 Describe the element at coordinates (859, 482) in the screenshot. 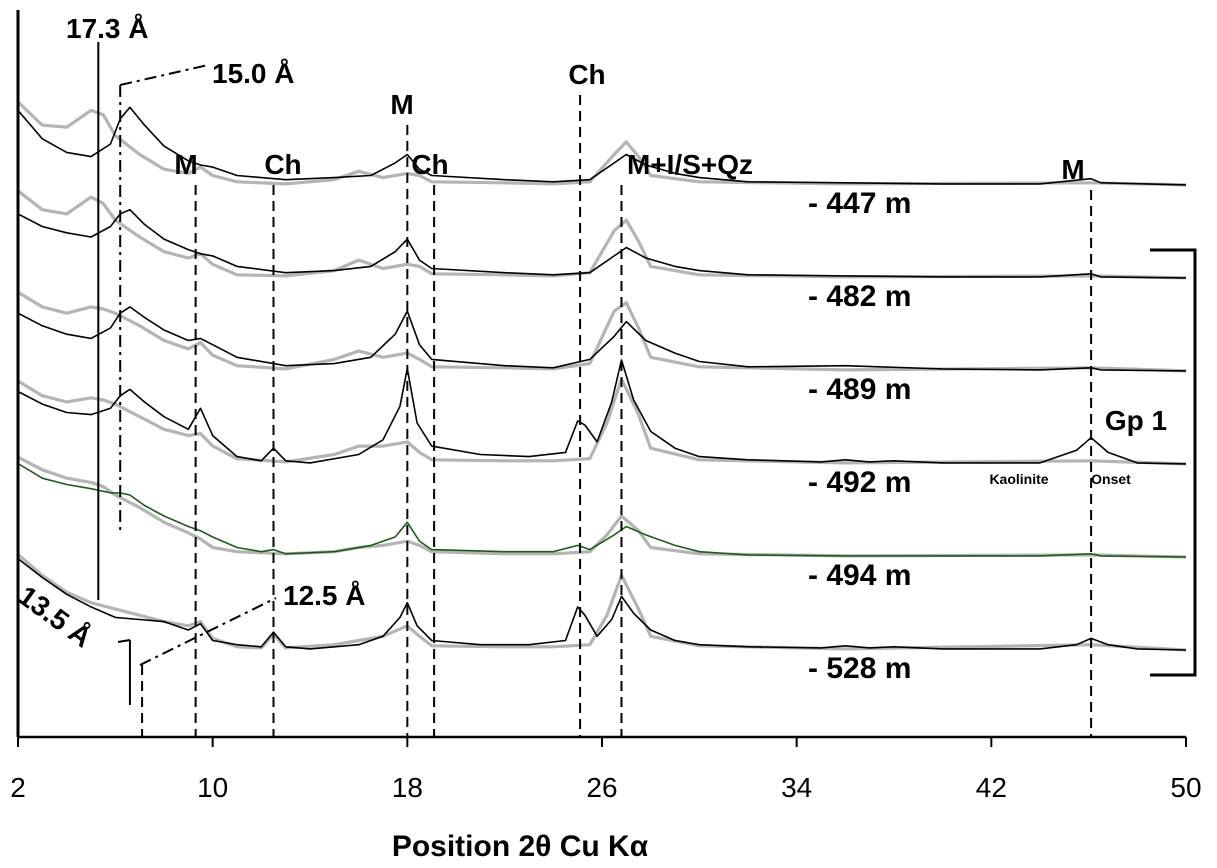

I see `depth-label-3: - 492 m` at that location.